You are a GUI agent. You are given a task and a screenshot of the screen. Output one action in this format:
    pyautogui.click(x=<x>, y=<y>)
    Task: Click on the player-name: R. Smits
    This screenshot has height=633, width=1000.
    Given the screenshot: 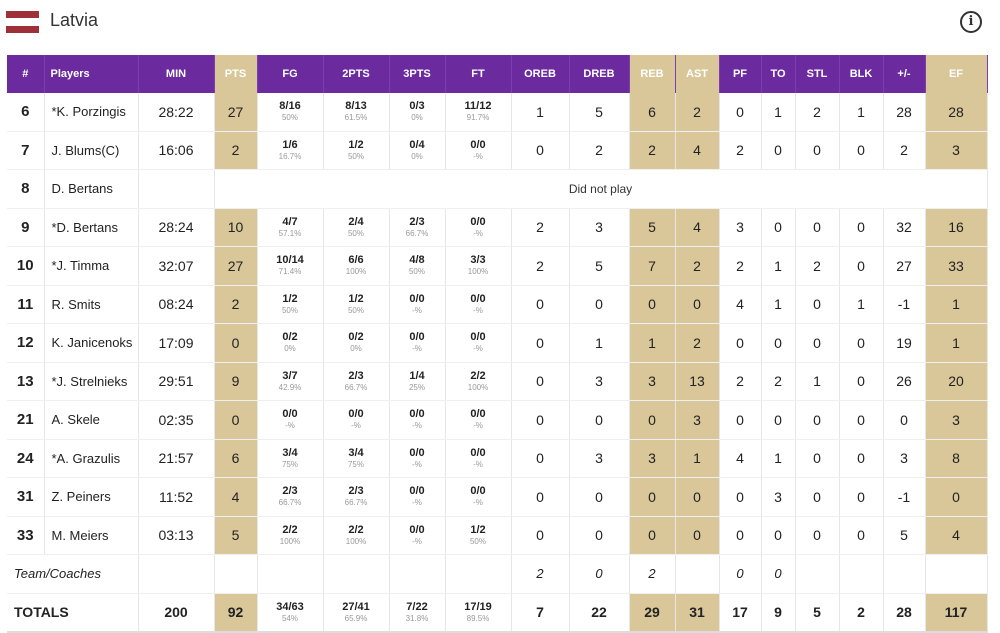 What is the action you would take?
    pyautogui.click(x=91, y=304)
    